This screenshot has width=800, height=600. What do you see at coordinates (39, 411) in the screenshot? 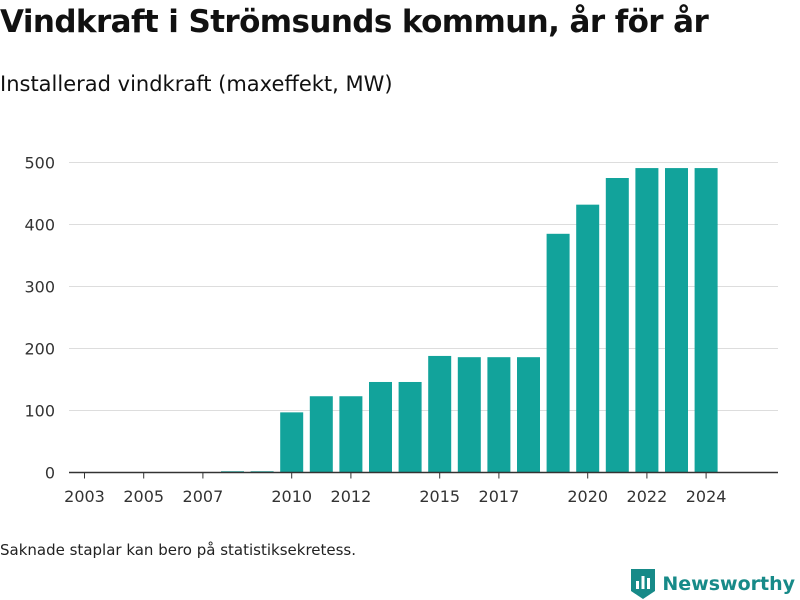
I see `y-tick-label: 100` at bounding box center [39, 411].